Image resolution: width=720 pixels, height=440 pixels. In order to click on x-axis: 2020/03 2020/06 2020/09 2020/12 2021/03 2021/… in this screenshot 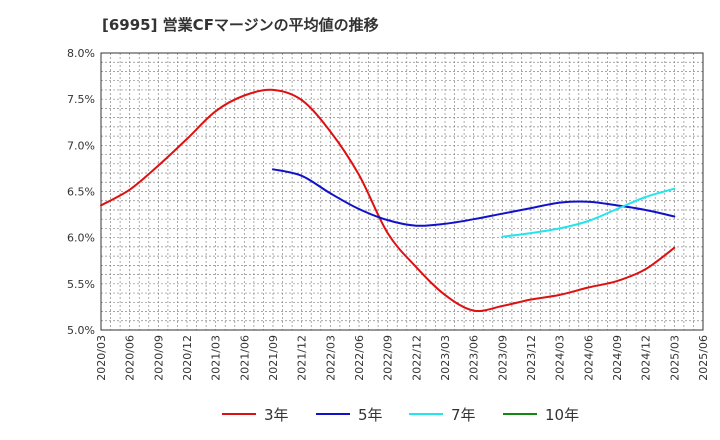, I will do `click(402, 358)`.